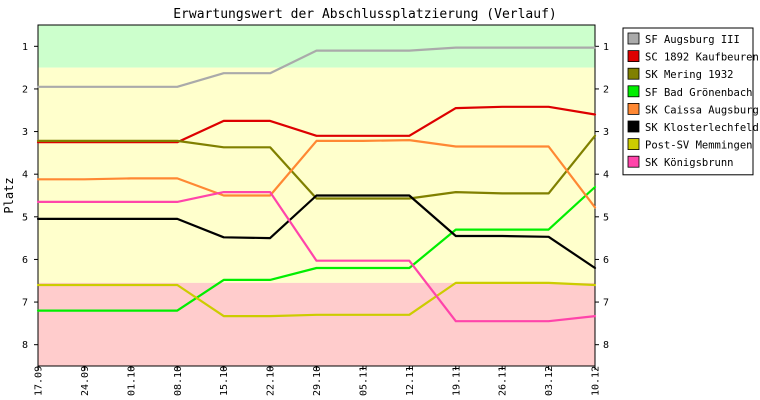 The image size is (760, 400). What do you see at coordinates (363, 381) in the screenshot?
I see `x-tick-label-7: 05.11` at bounding box center [363, 381].